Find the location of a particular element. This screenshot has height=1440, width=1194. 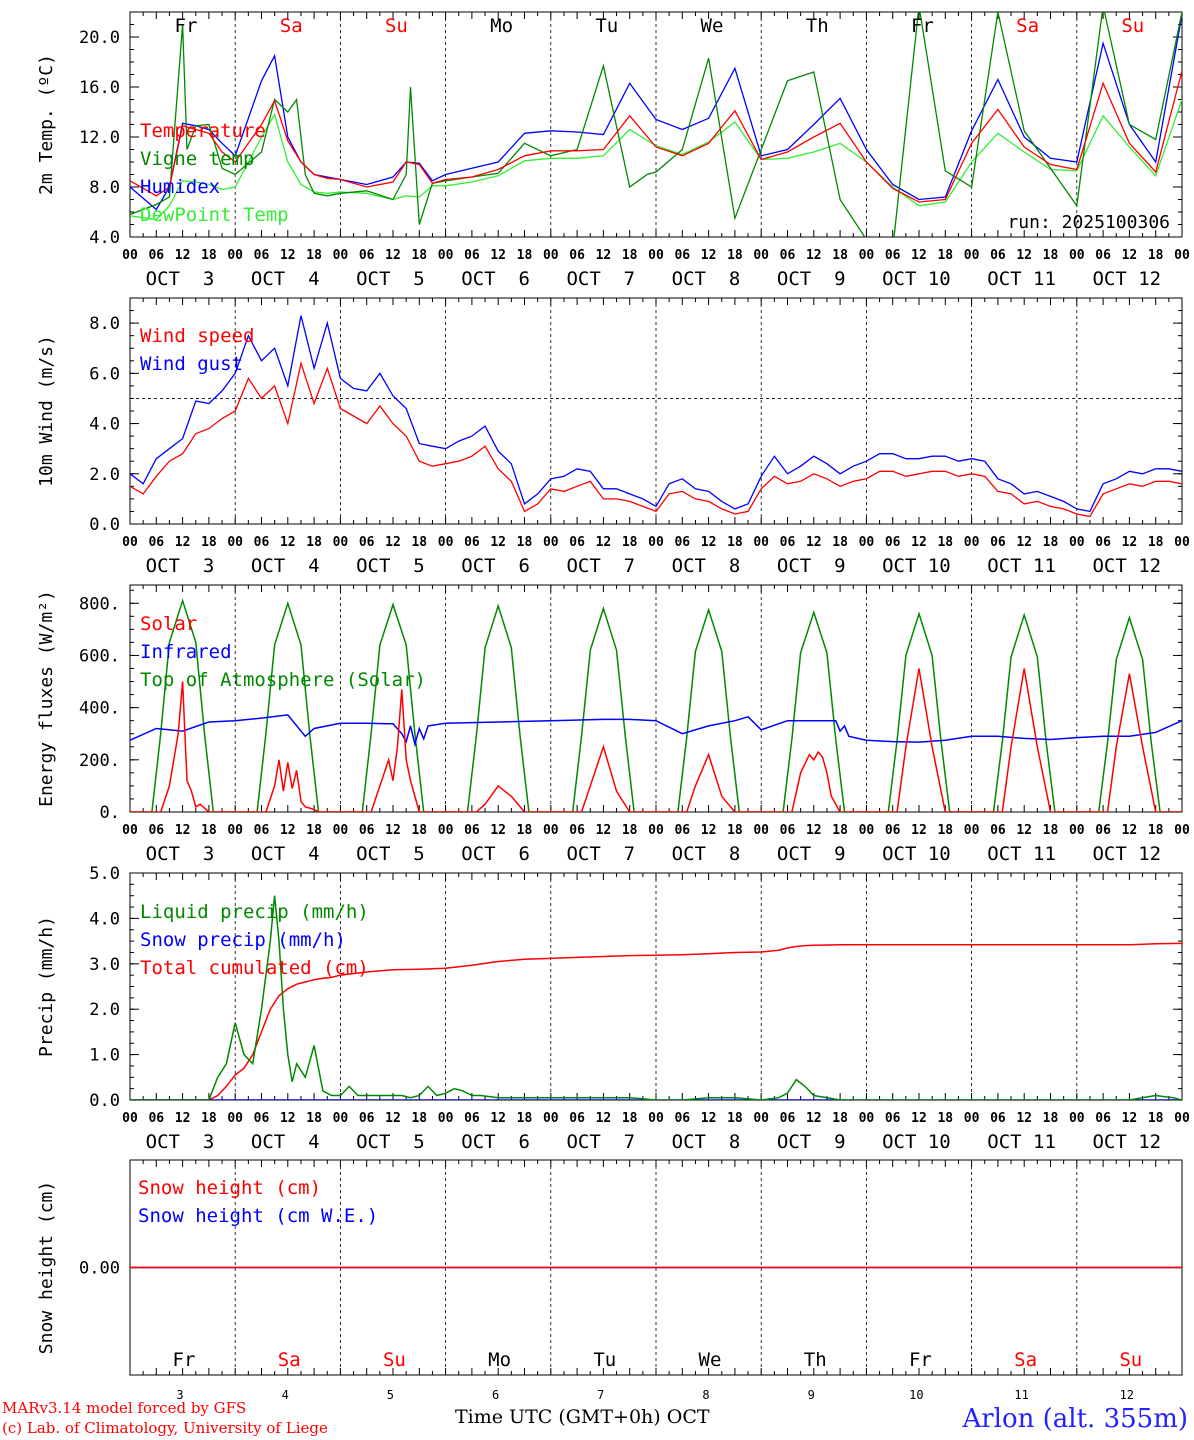

series-line-vigne-temp is located at coordinates (656, 124).